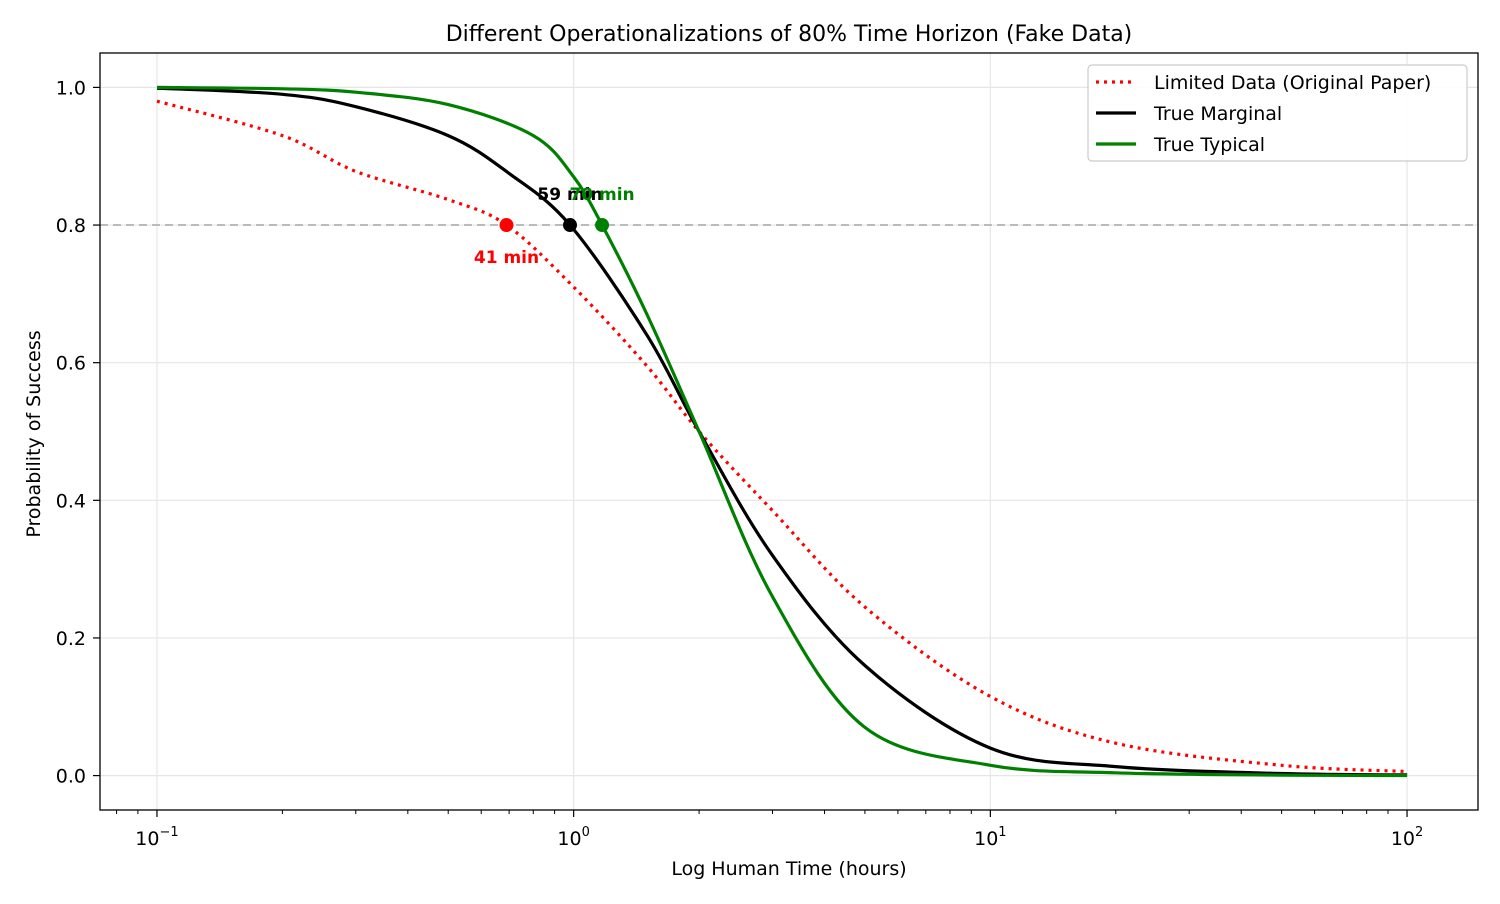  I want to click on x-tick-label: 10⁻¹, so click(156, 837).